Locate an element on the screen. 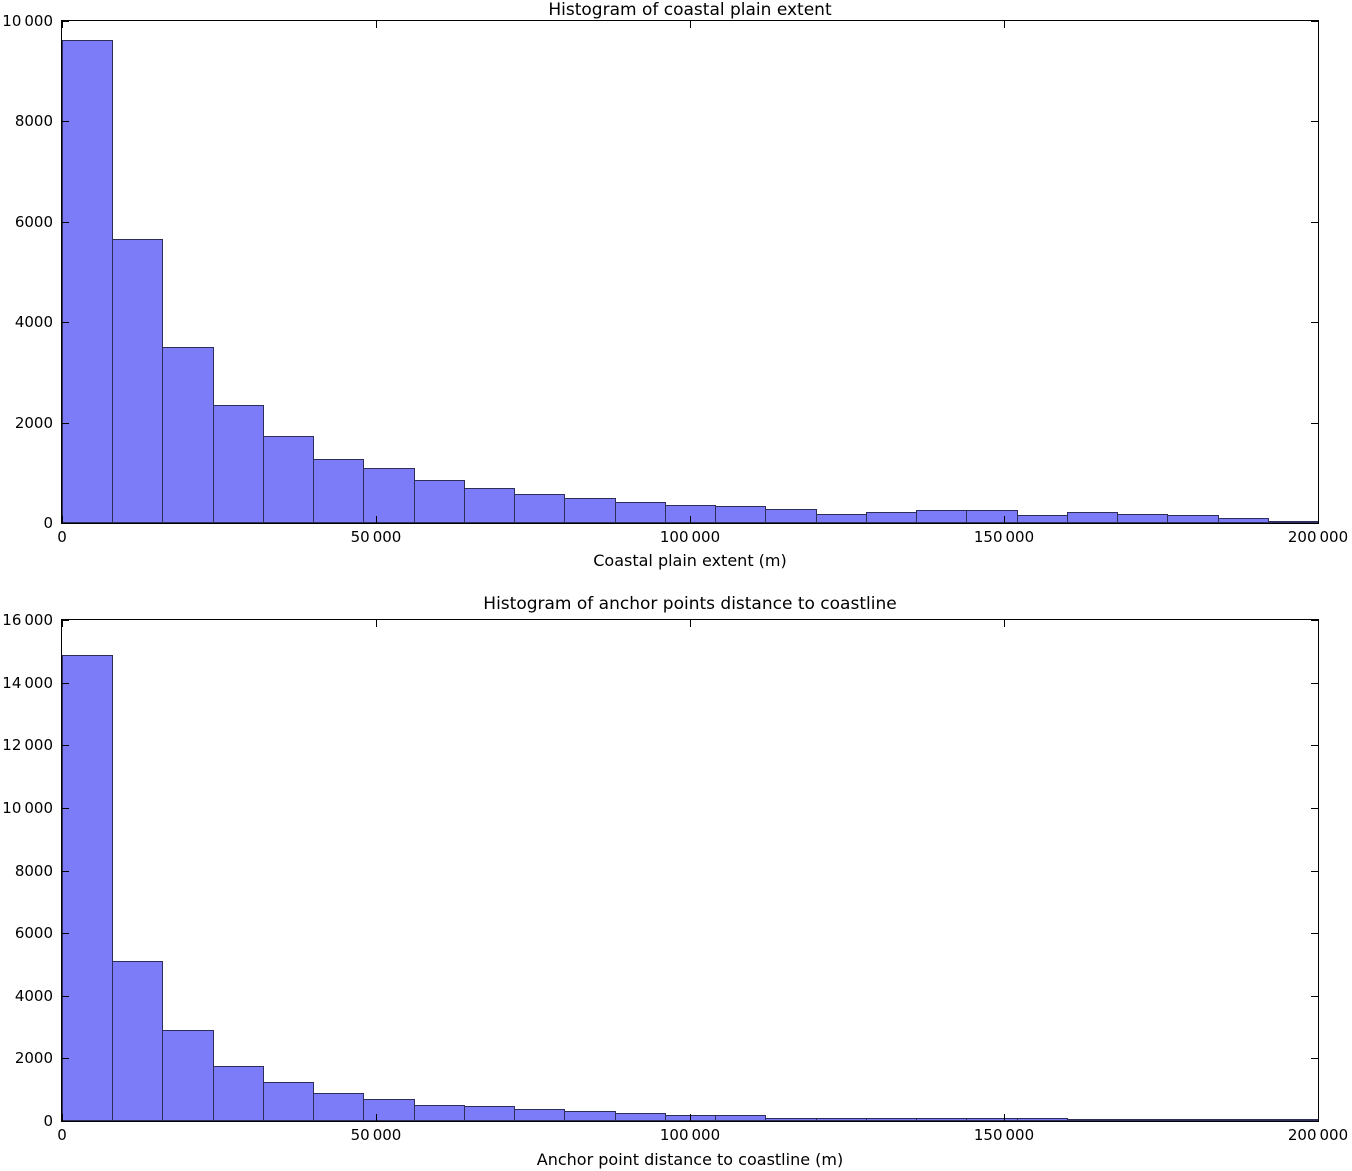 This screenshot has width=1352, height=1171. y-tick-label: 12 000 is located at coordinates (27, 745).